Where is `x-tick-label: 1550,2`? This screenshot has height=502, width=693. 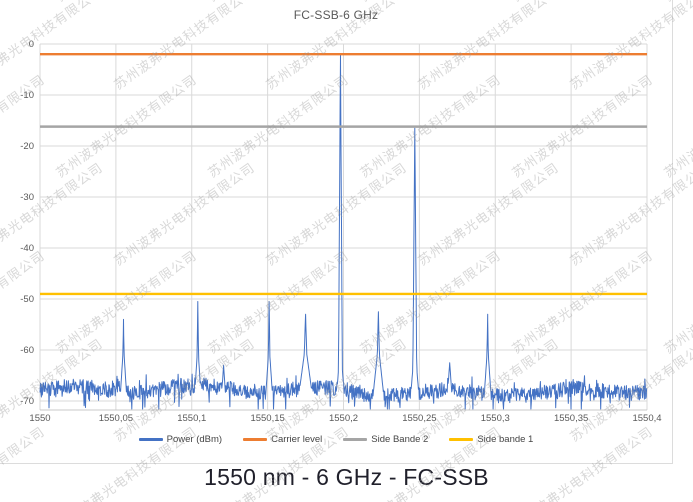
x-tick-label: 1550,2 is located at coordinates (343, 418).